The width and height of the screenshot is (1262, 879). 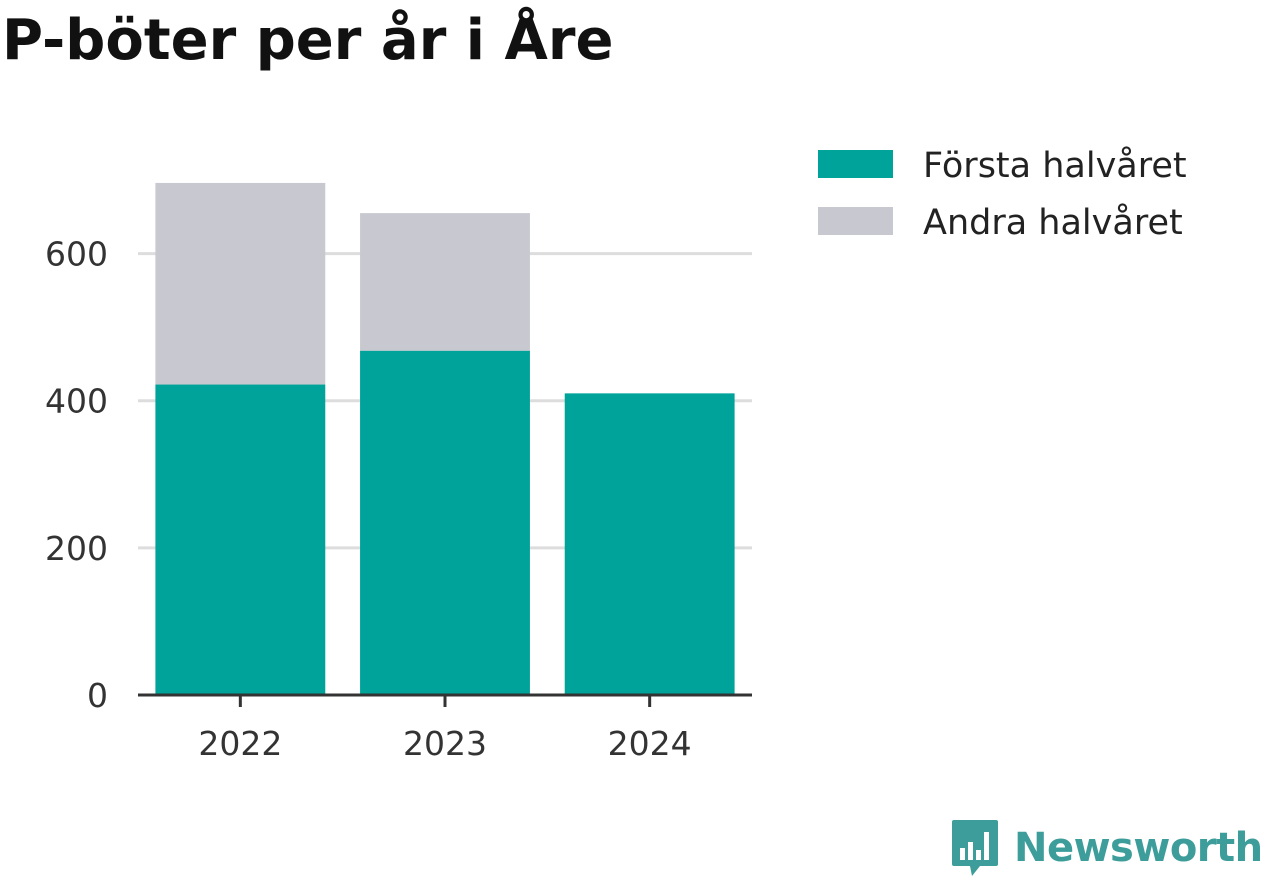 What do you see at coordinates (76, 548) in the screenshot?
I see `y-tick-label: 200` at bounding box center [76, 548].